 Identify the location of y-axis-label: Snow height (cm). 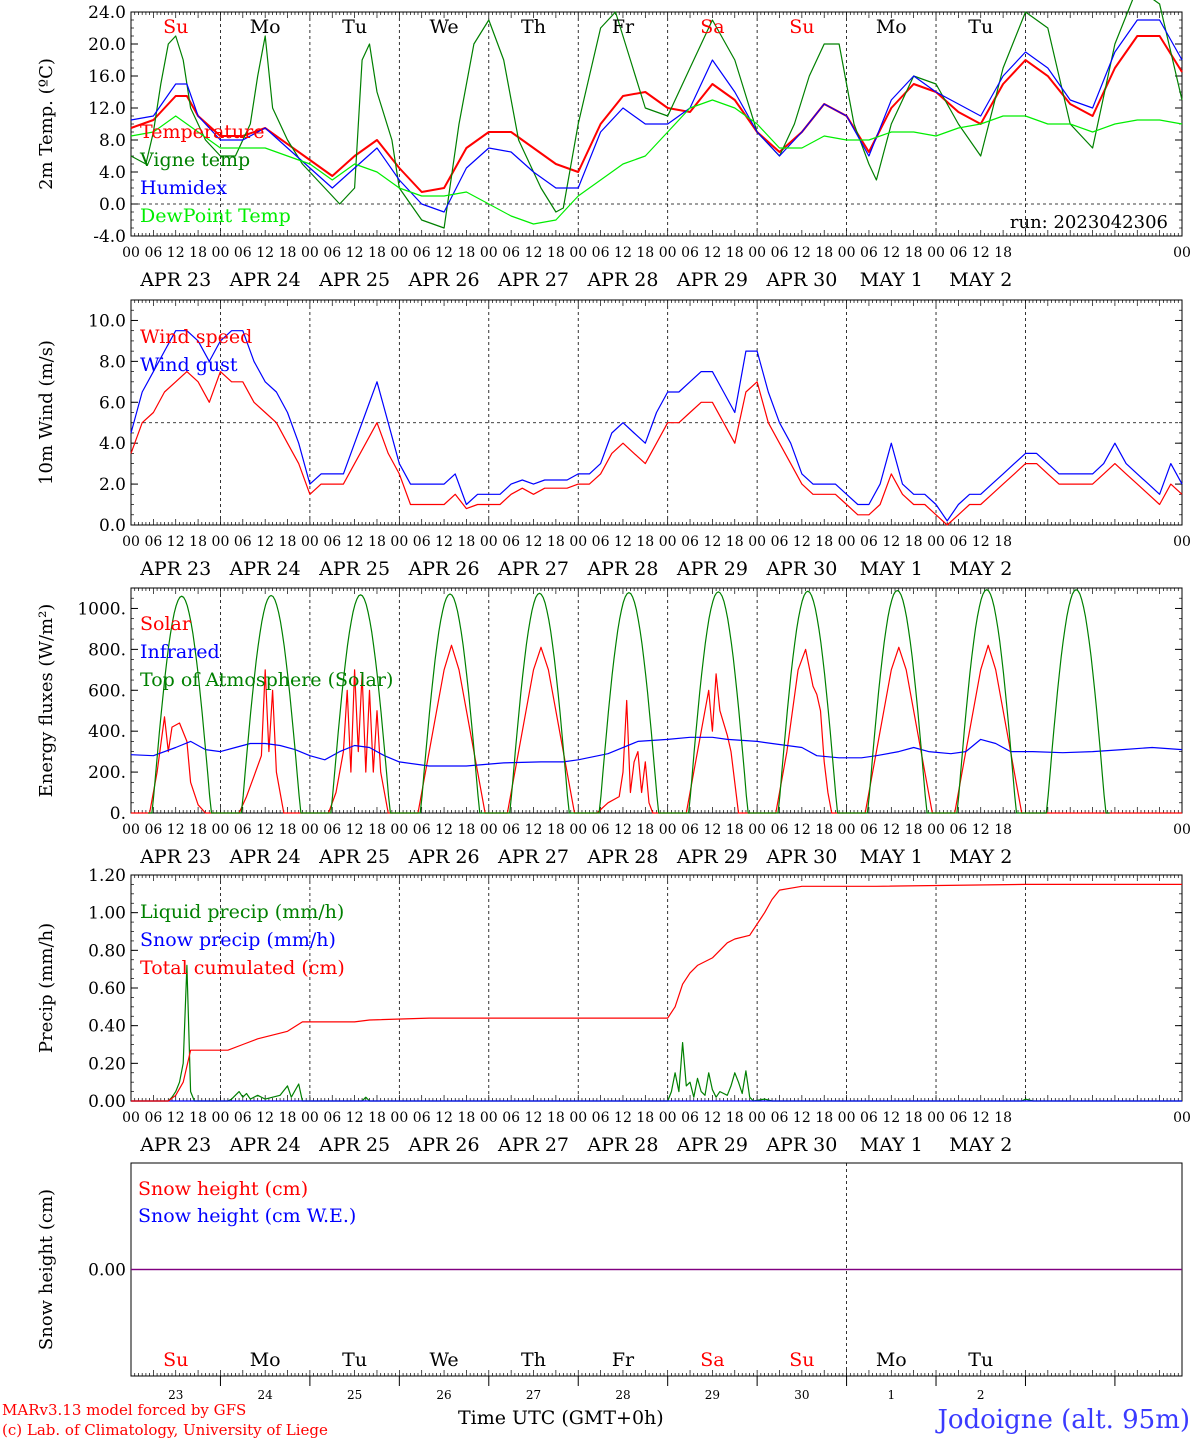
(46, 1269).